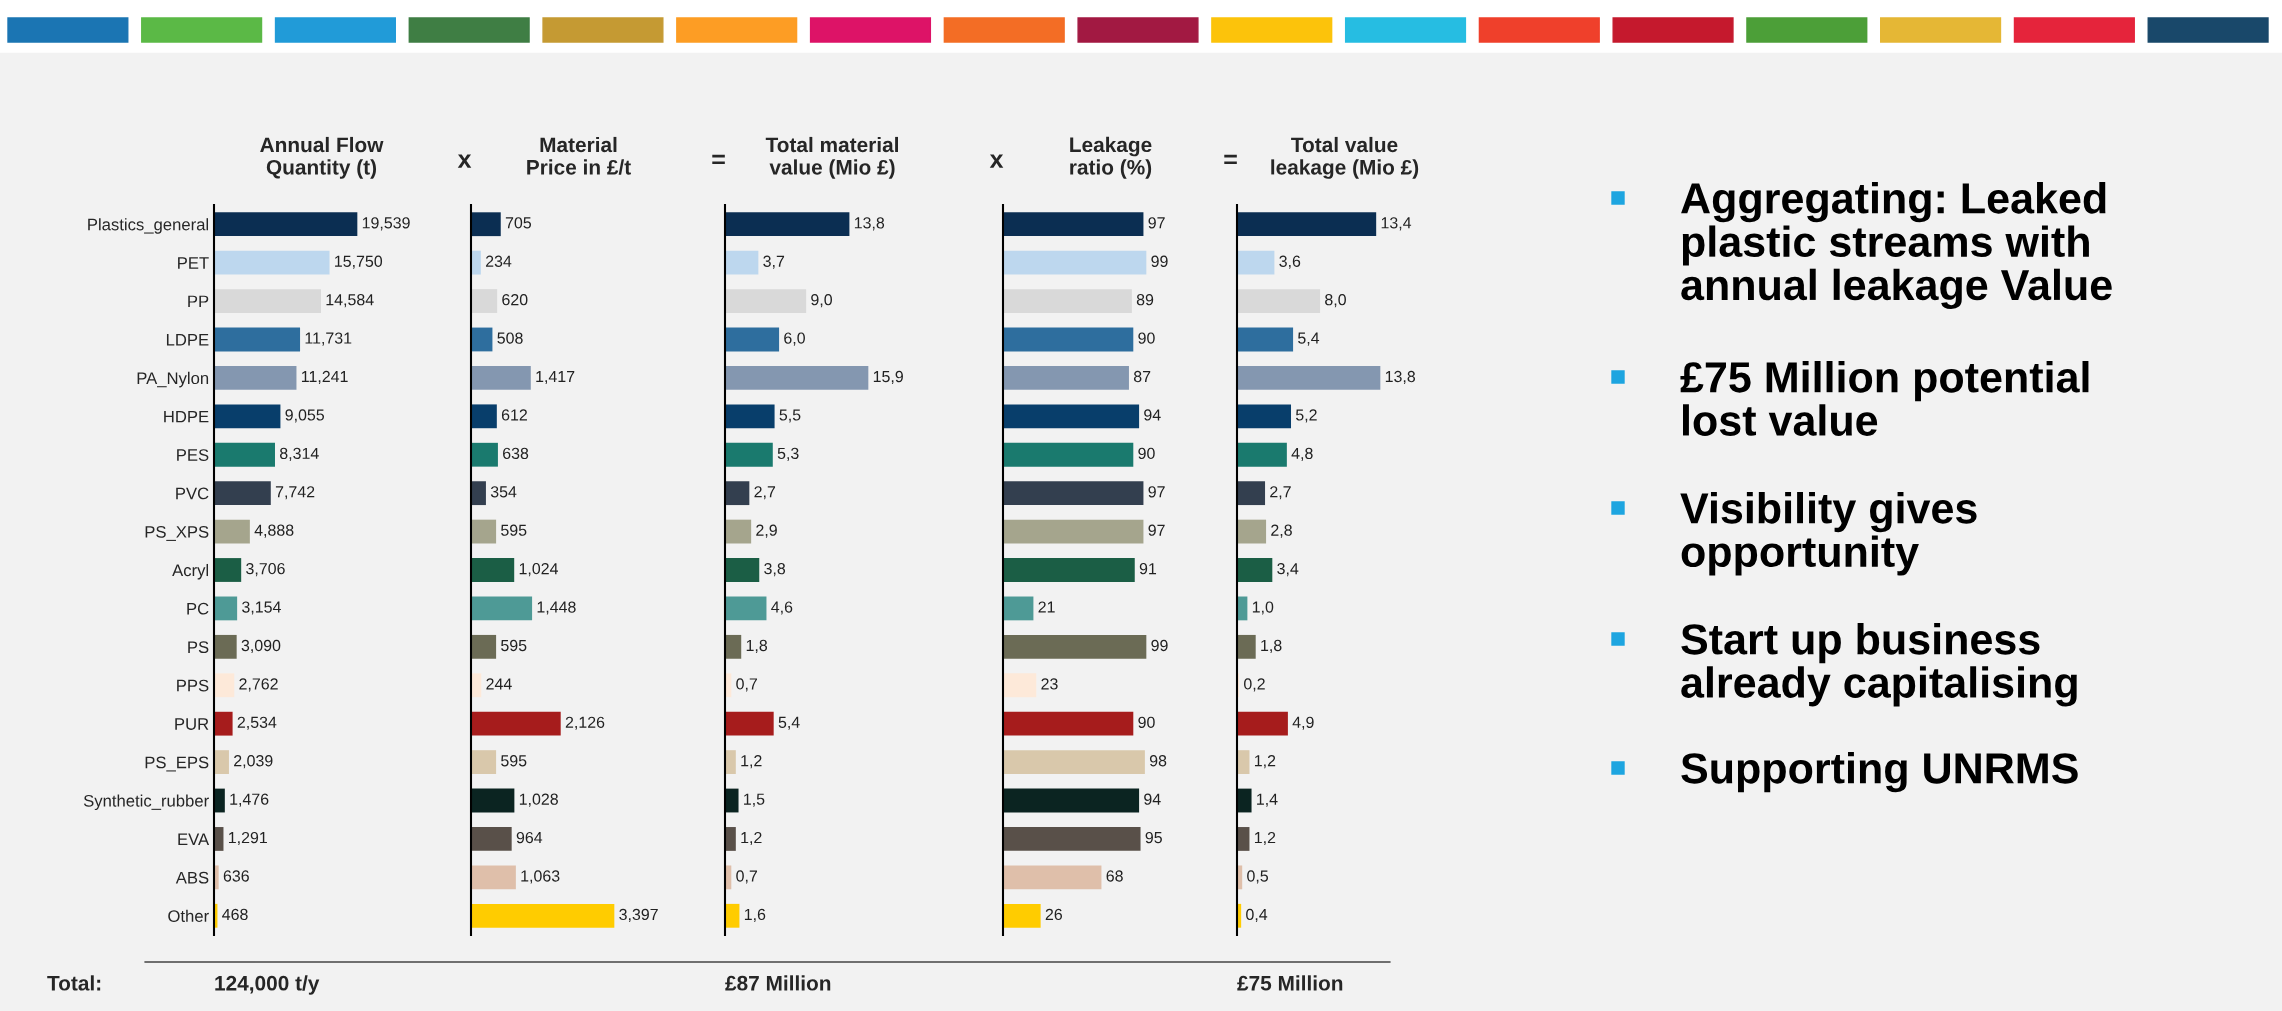 The width and height of the screenshot is (2282, 1011). What do you see at coordinates (305, 416) in the screenshot?
I see `data-label: 9,055` at bounding box center [305, 416].